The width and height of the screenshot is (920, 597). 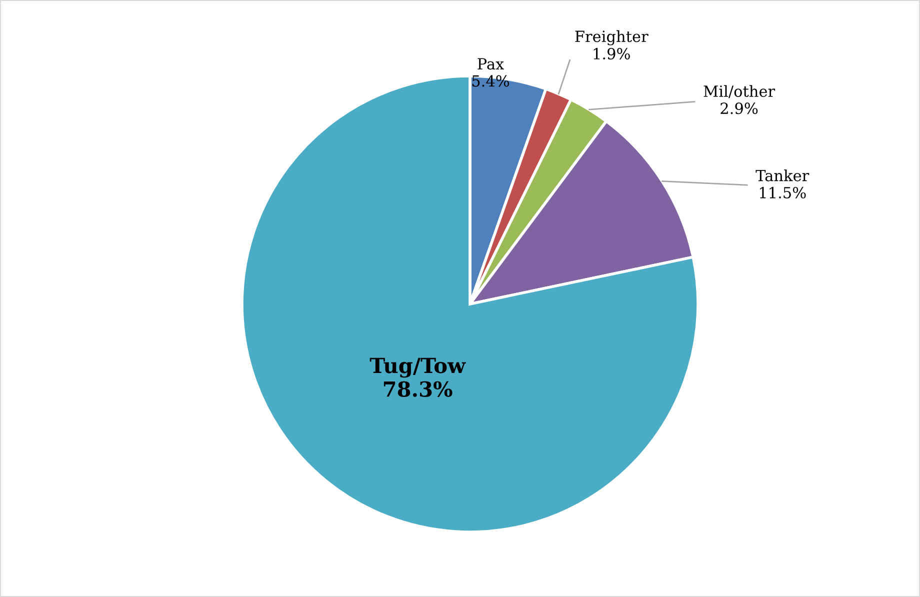 I want to click on data-label: 78.3%, so click(x=418, y=389).